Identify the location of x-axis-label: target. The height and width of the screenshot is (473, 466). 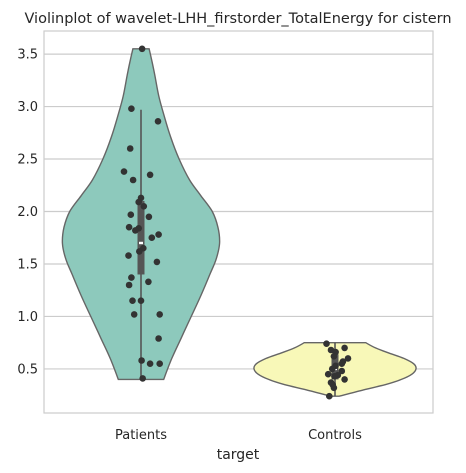
(238, 455).